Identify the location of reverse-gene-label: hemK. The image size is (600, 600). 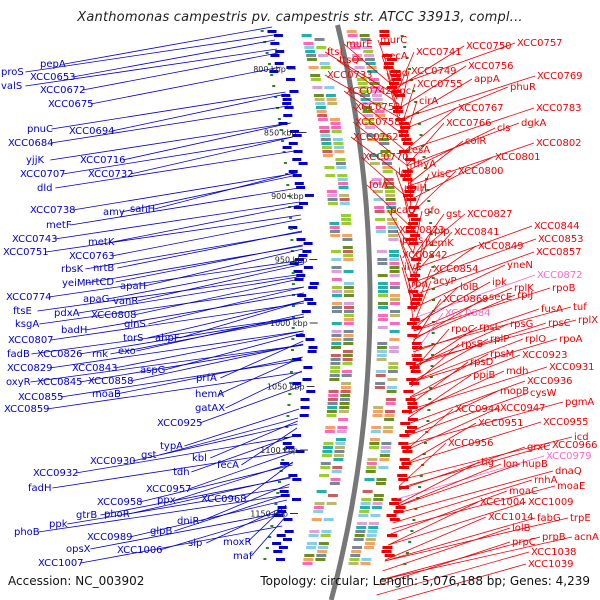
(439, 243).